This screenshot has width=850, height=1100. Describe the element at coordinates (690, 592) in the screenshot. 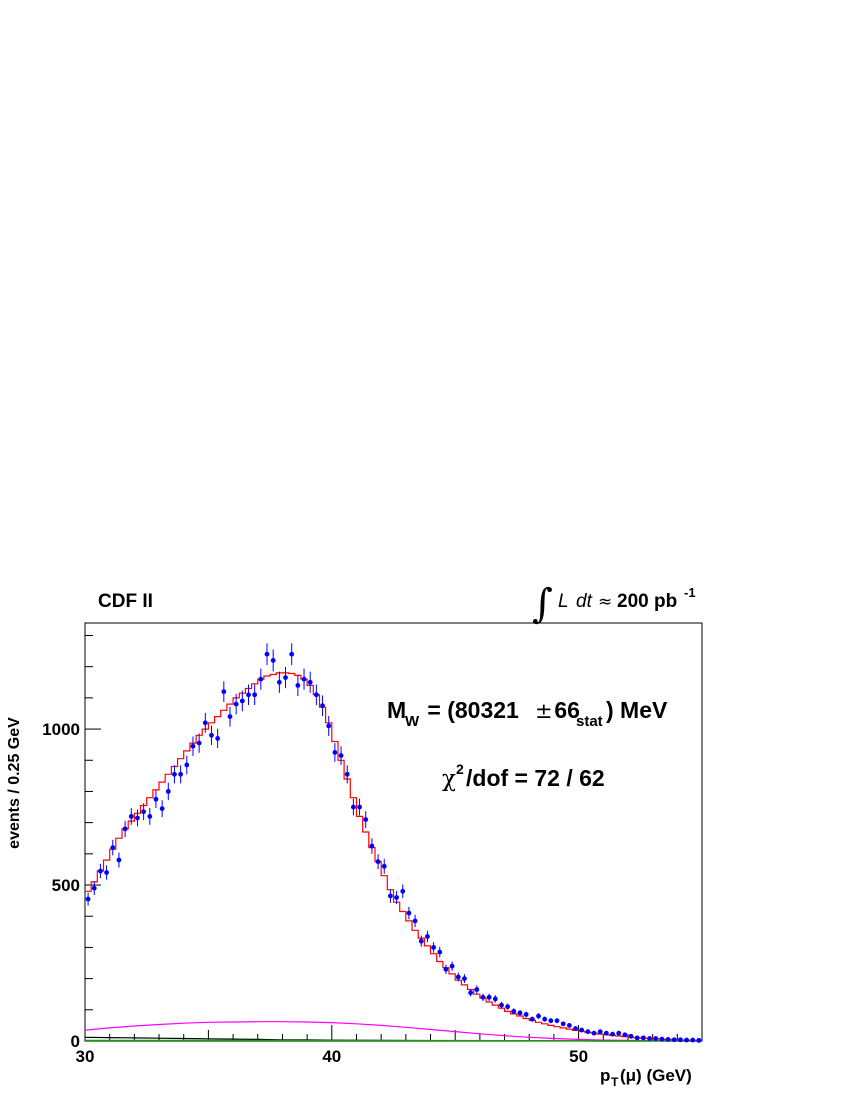

I see `lumi-exponent: -1` at that location.